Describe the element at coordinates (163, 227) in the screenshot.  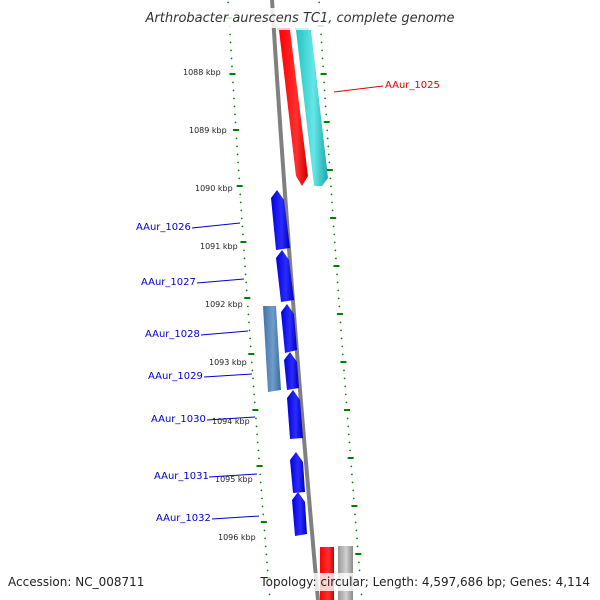
I see `gene-label-aaur-1026: AAur_1026` at that location.